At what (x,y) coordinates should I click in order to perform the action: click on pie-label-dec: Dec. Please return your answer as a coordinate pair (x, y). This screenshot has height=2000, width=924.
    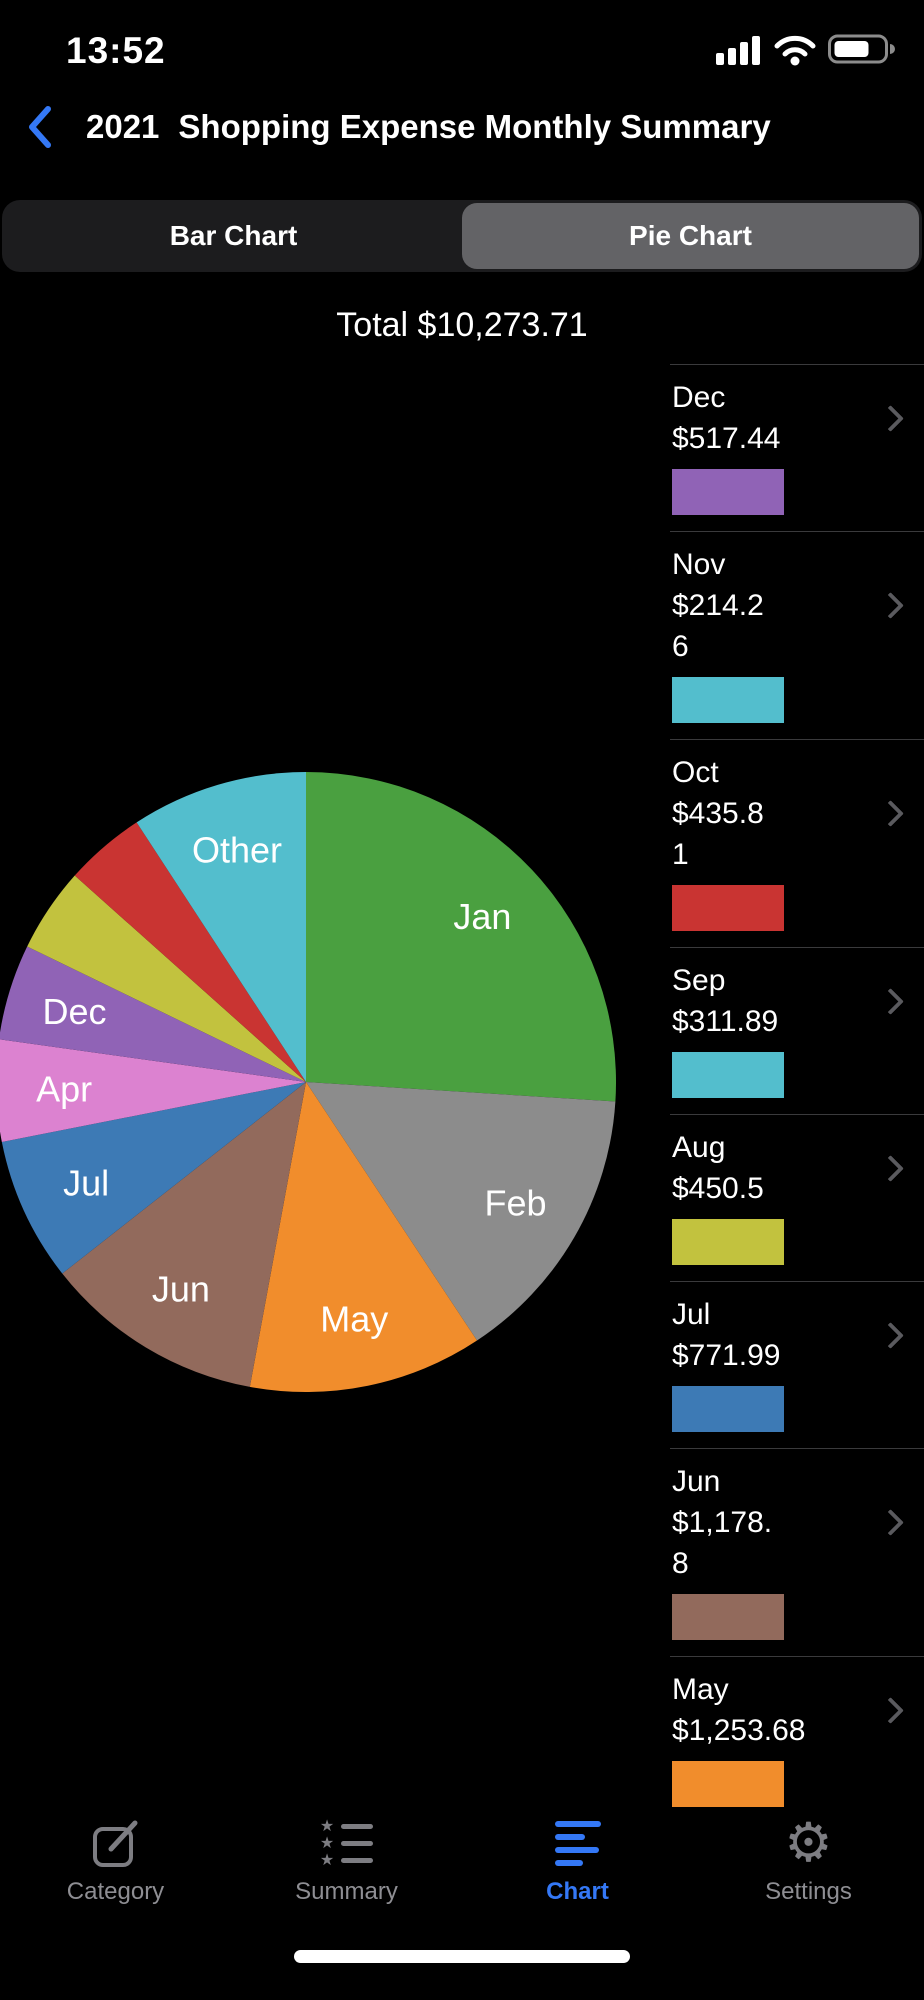
    Looking at the image, I should click on (74, 1011).